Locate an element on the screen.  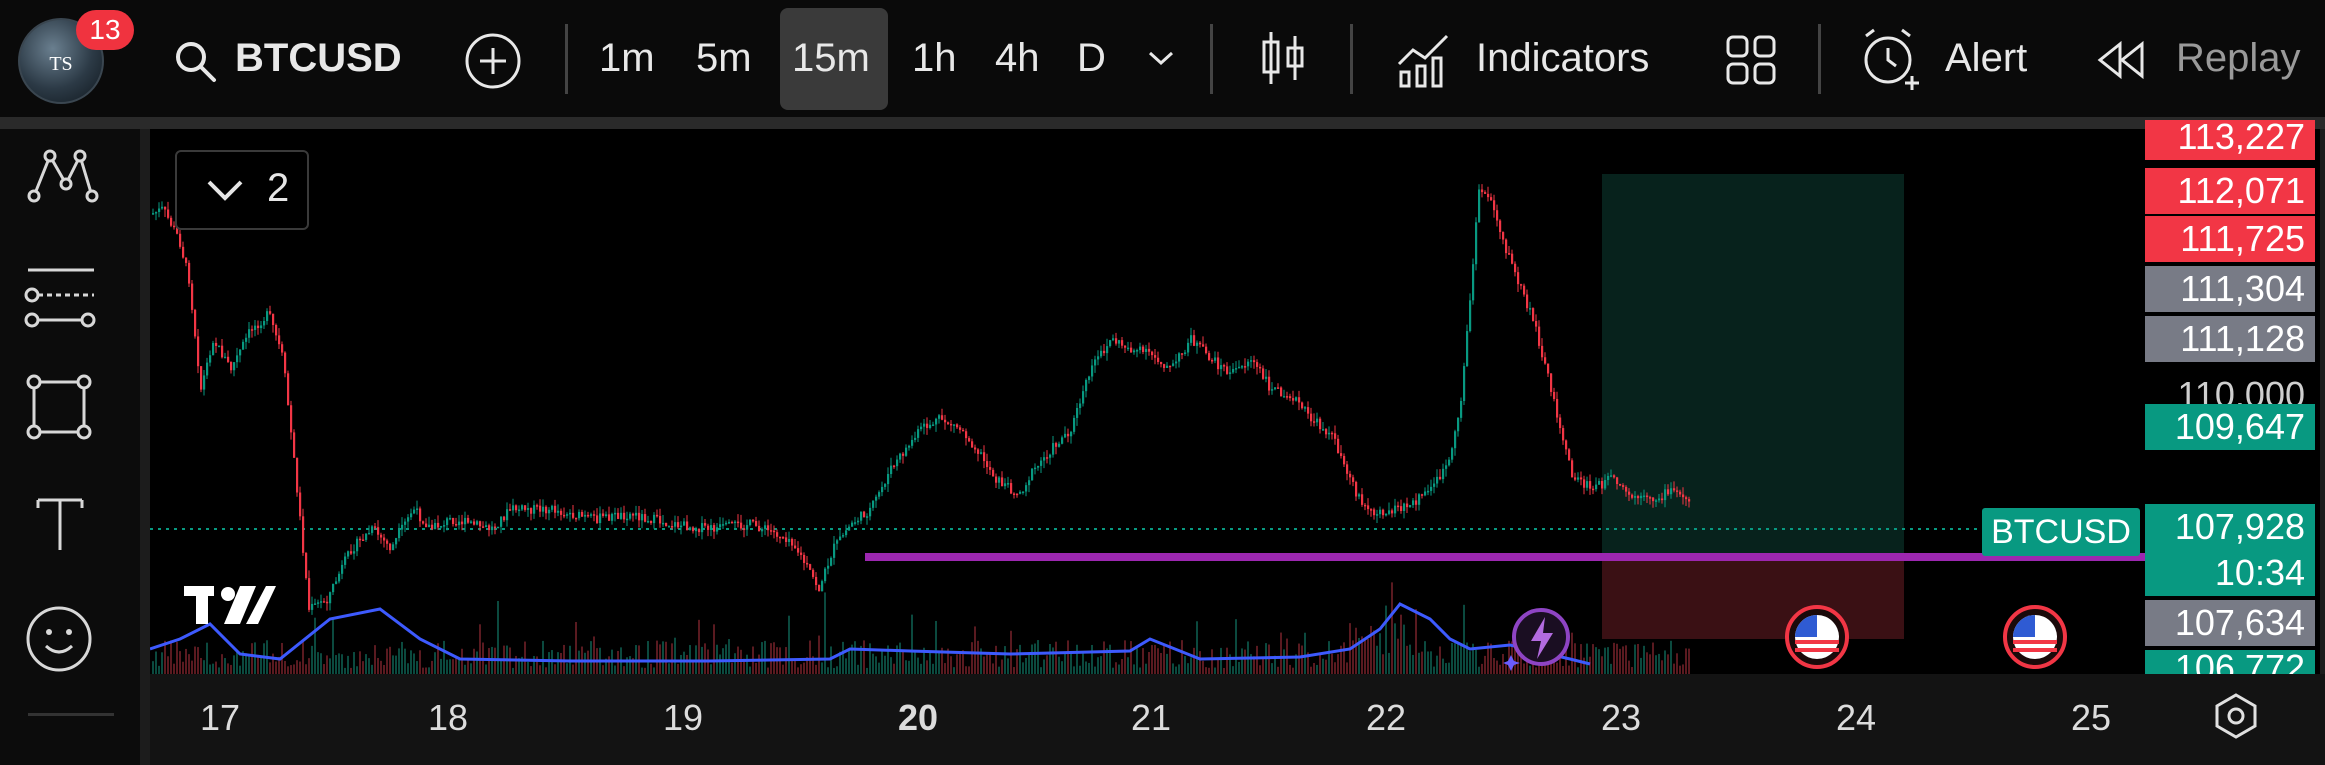
timeframe-5m: 5m is located at coordinates (724, 58).